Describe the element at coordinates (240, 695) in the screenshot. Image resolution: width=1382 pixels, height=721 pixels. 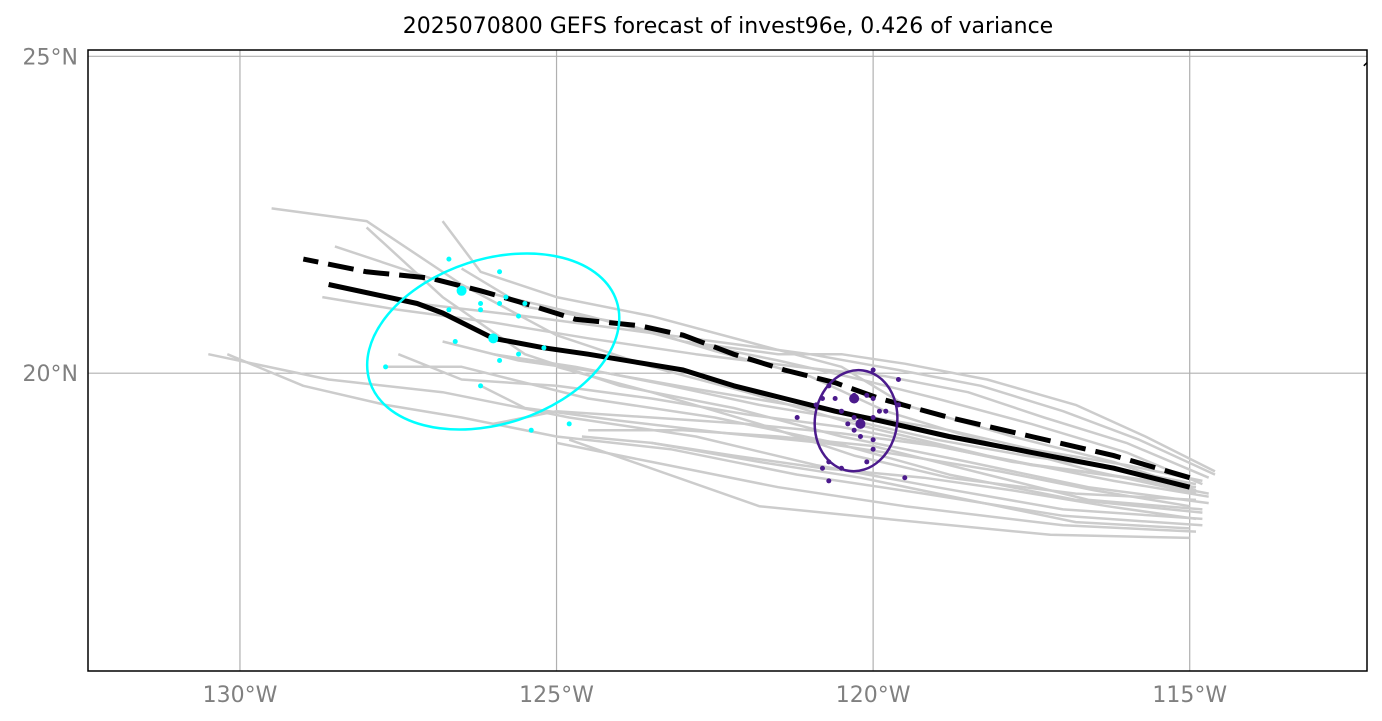
I see `lon-tick-label: 130°W` at that location.